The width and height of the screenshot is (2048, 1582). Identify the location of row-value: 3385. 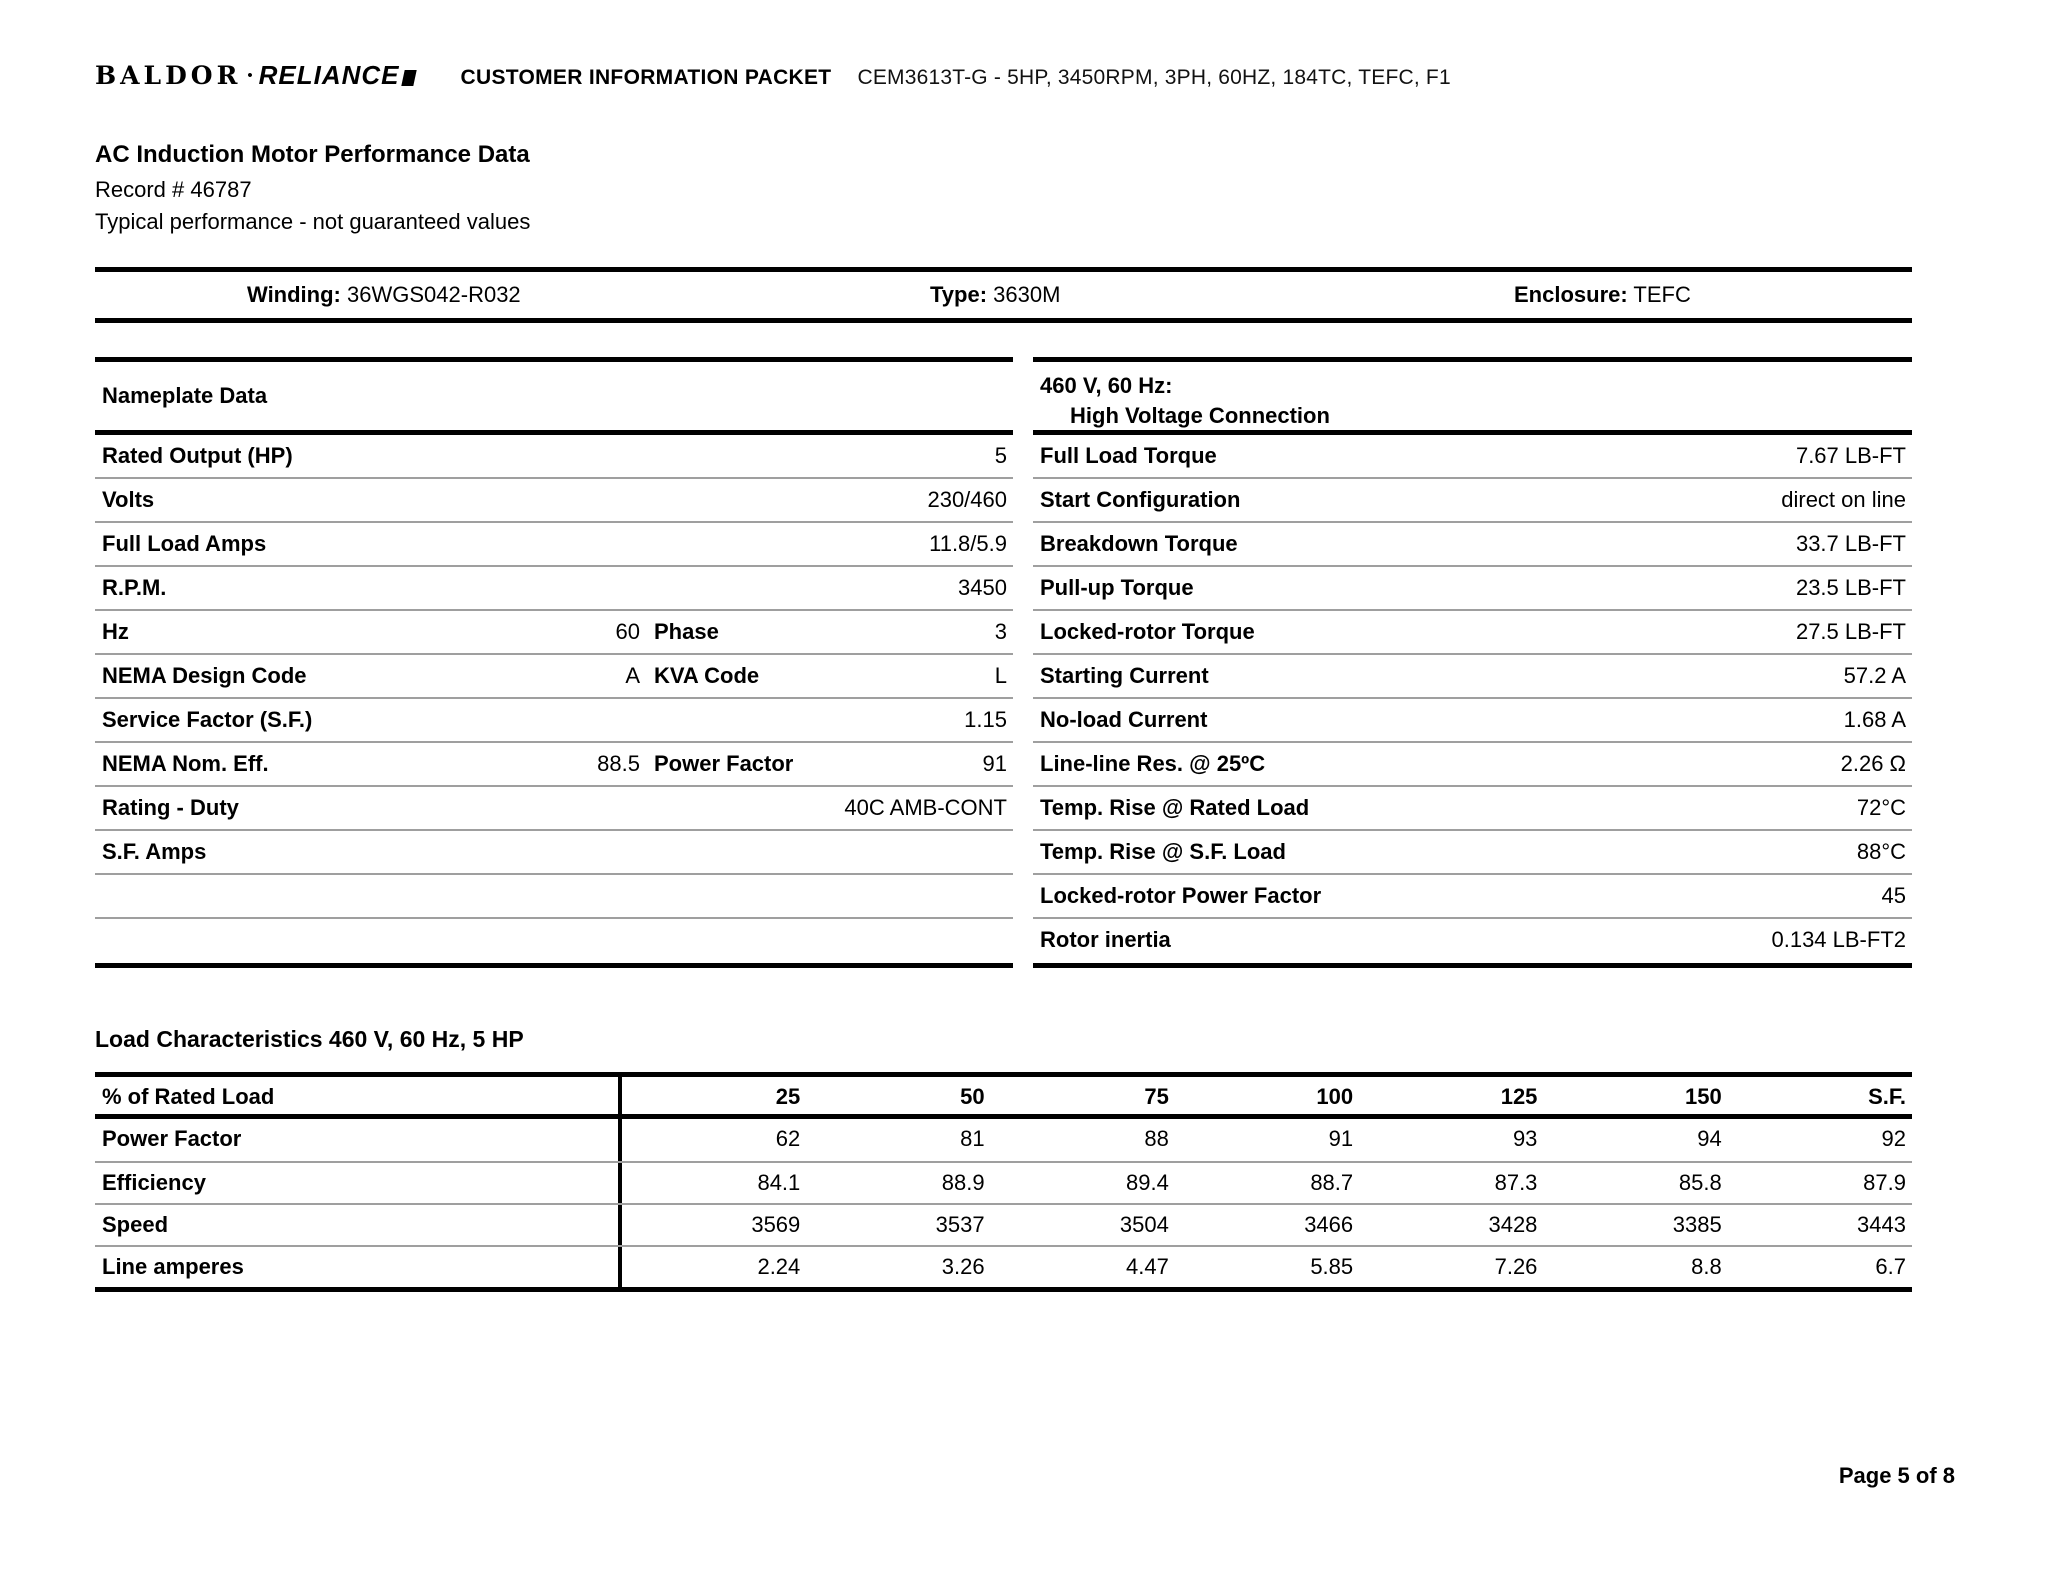
(1697, 1224).